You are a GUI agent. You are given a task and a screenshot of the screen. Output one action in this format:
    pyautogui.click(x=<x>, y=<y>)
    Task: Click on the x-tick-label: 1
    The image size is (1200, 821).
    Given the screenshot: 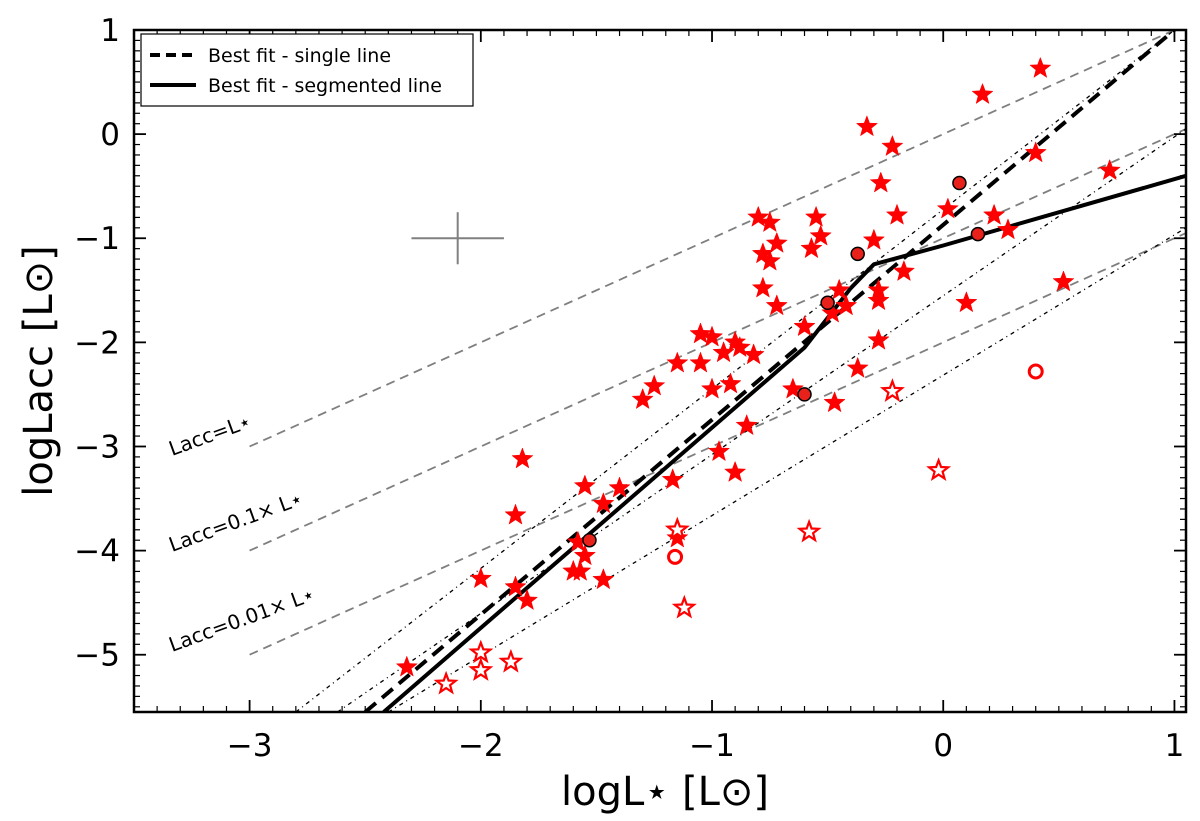 What is the action you would take?
    pyautogui.click(x=1175, y=746)
    